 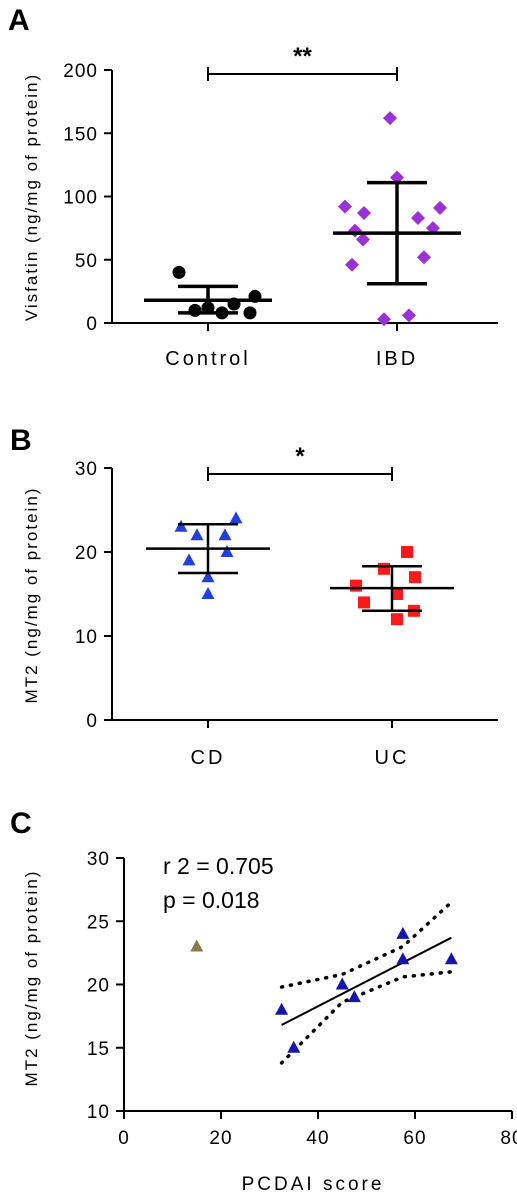 What do you see at coordinates (31, 595) in the screenshot?
I see `panel-b-y-axis-label: MT2 (ng/mg of protein)` at bounding box center [31, 595].